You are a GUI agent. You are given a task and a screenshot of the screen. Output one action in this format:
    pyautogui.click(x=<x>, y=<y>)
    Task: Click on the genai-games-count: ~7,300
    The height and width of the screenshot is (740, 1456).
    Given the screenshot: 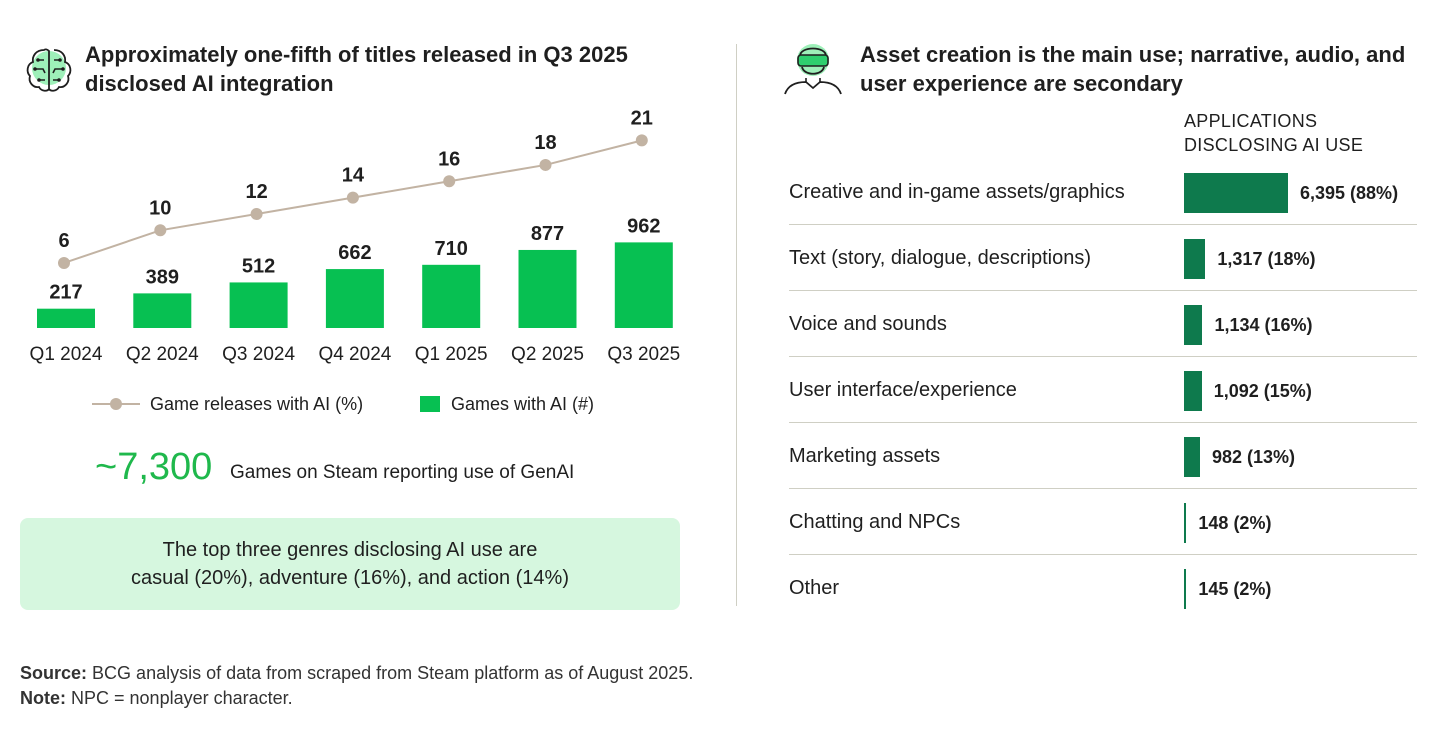 What is the action you would take?
    pyautogui.click(x=154, y=467)
    